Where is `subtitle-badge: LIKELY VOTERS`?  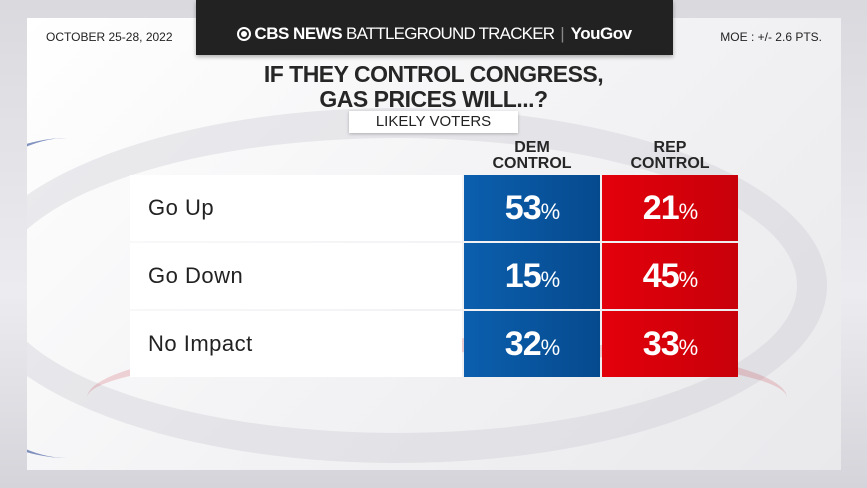
subtitle-badge: LIKELY VOTERS is located at coordinates (433, 122).